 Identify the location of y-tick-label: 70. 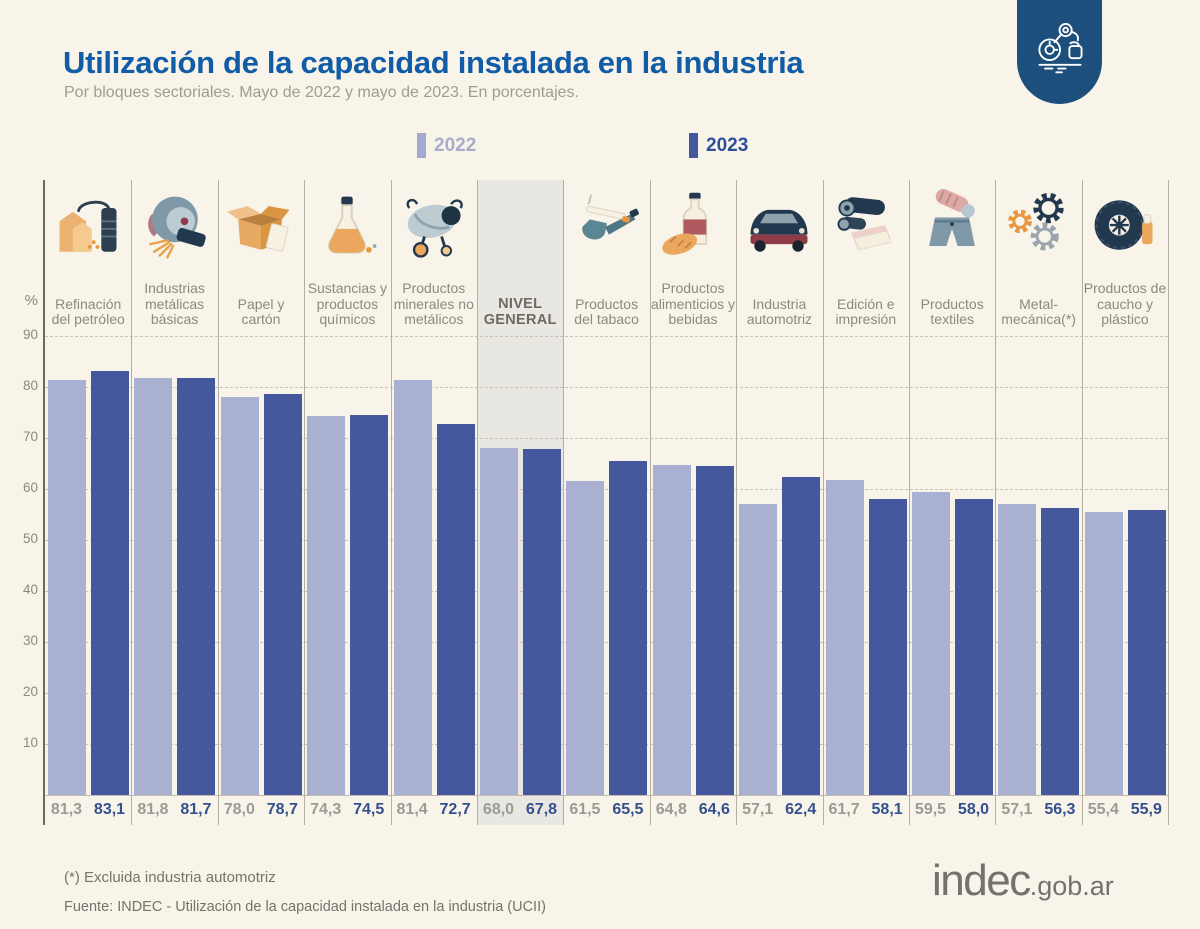
(30, 436).